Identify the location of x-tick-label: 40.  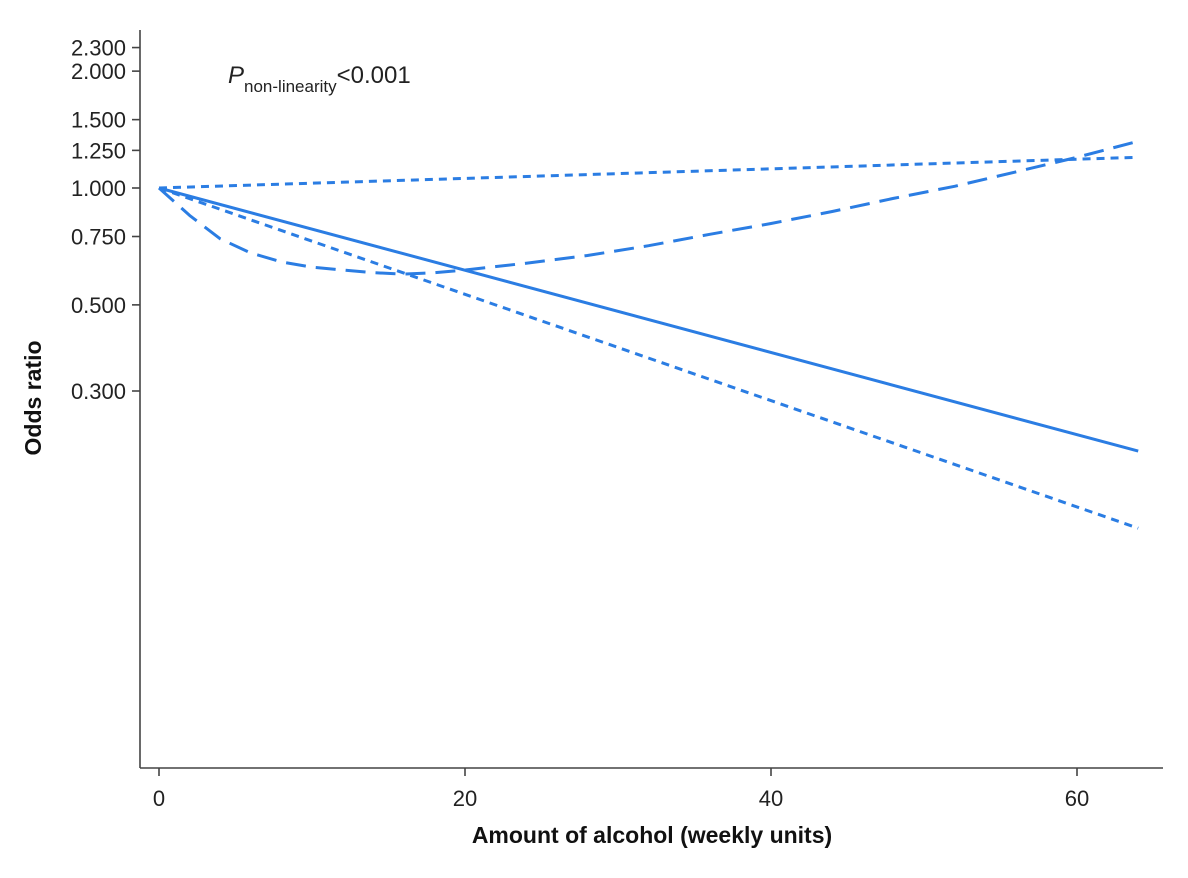
(771, 798).